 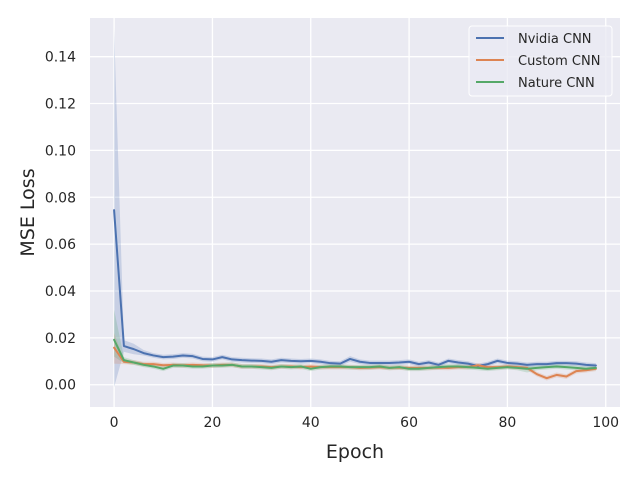 What do you see at coordinates (213, 423) in the screenshot?
I see `x-tick-label: 20` at bounding box center [213, 423].